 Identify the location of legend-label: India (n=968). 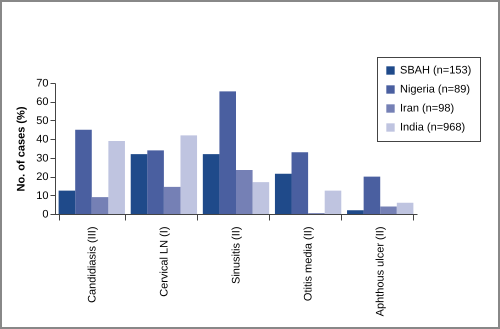
(433, 128).